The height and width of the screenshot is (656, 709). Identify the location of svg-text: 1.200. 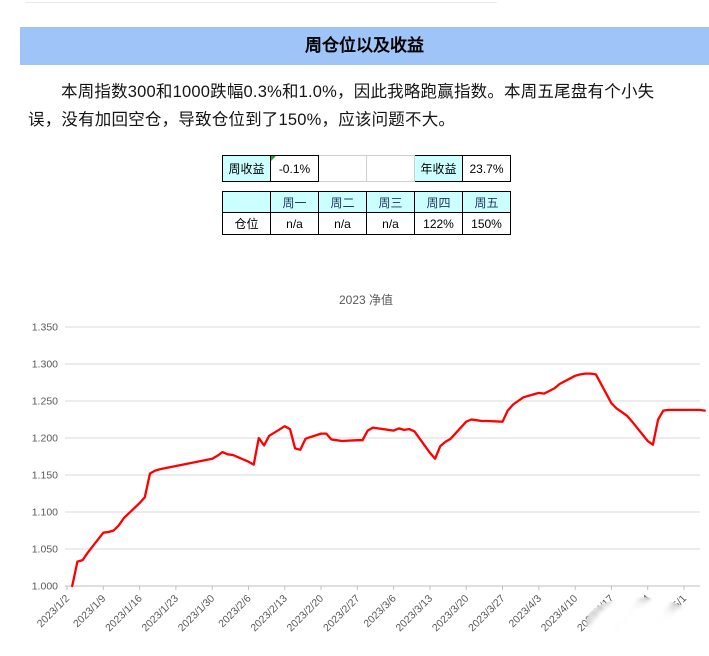
(45, 439).